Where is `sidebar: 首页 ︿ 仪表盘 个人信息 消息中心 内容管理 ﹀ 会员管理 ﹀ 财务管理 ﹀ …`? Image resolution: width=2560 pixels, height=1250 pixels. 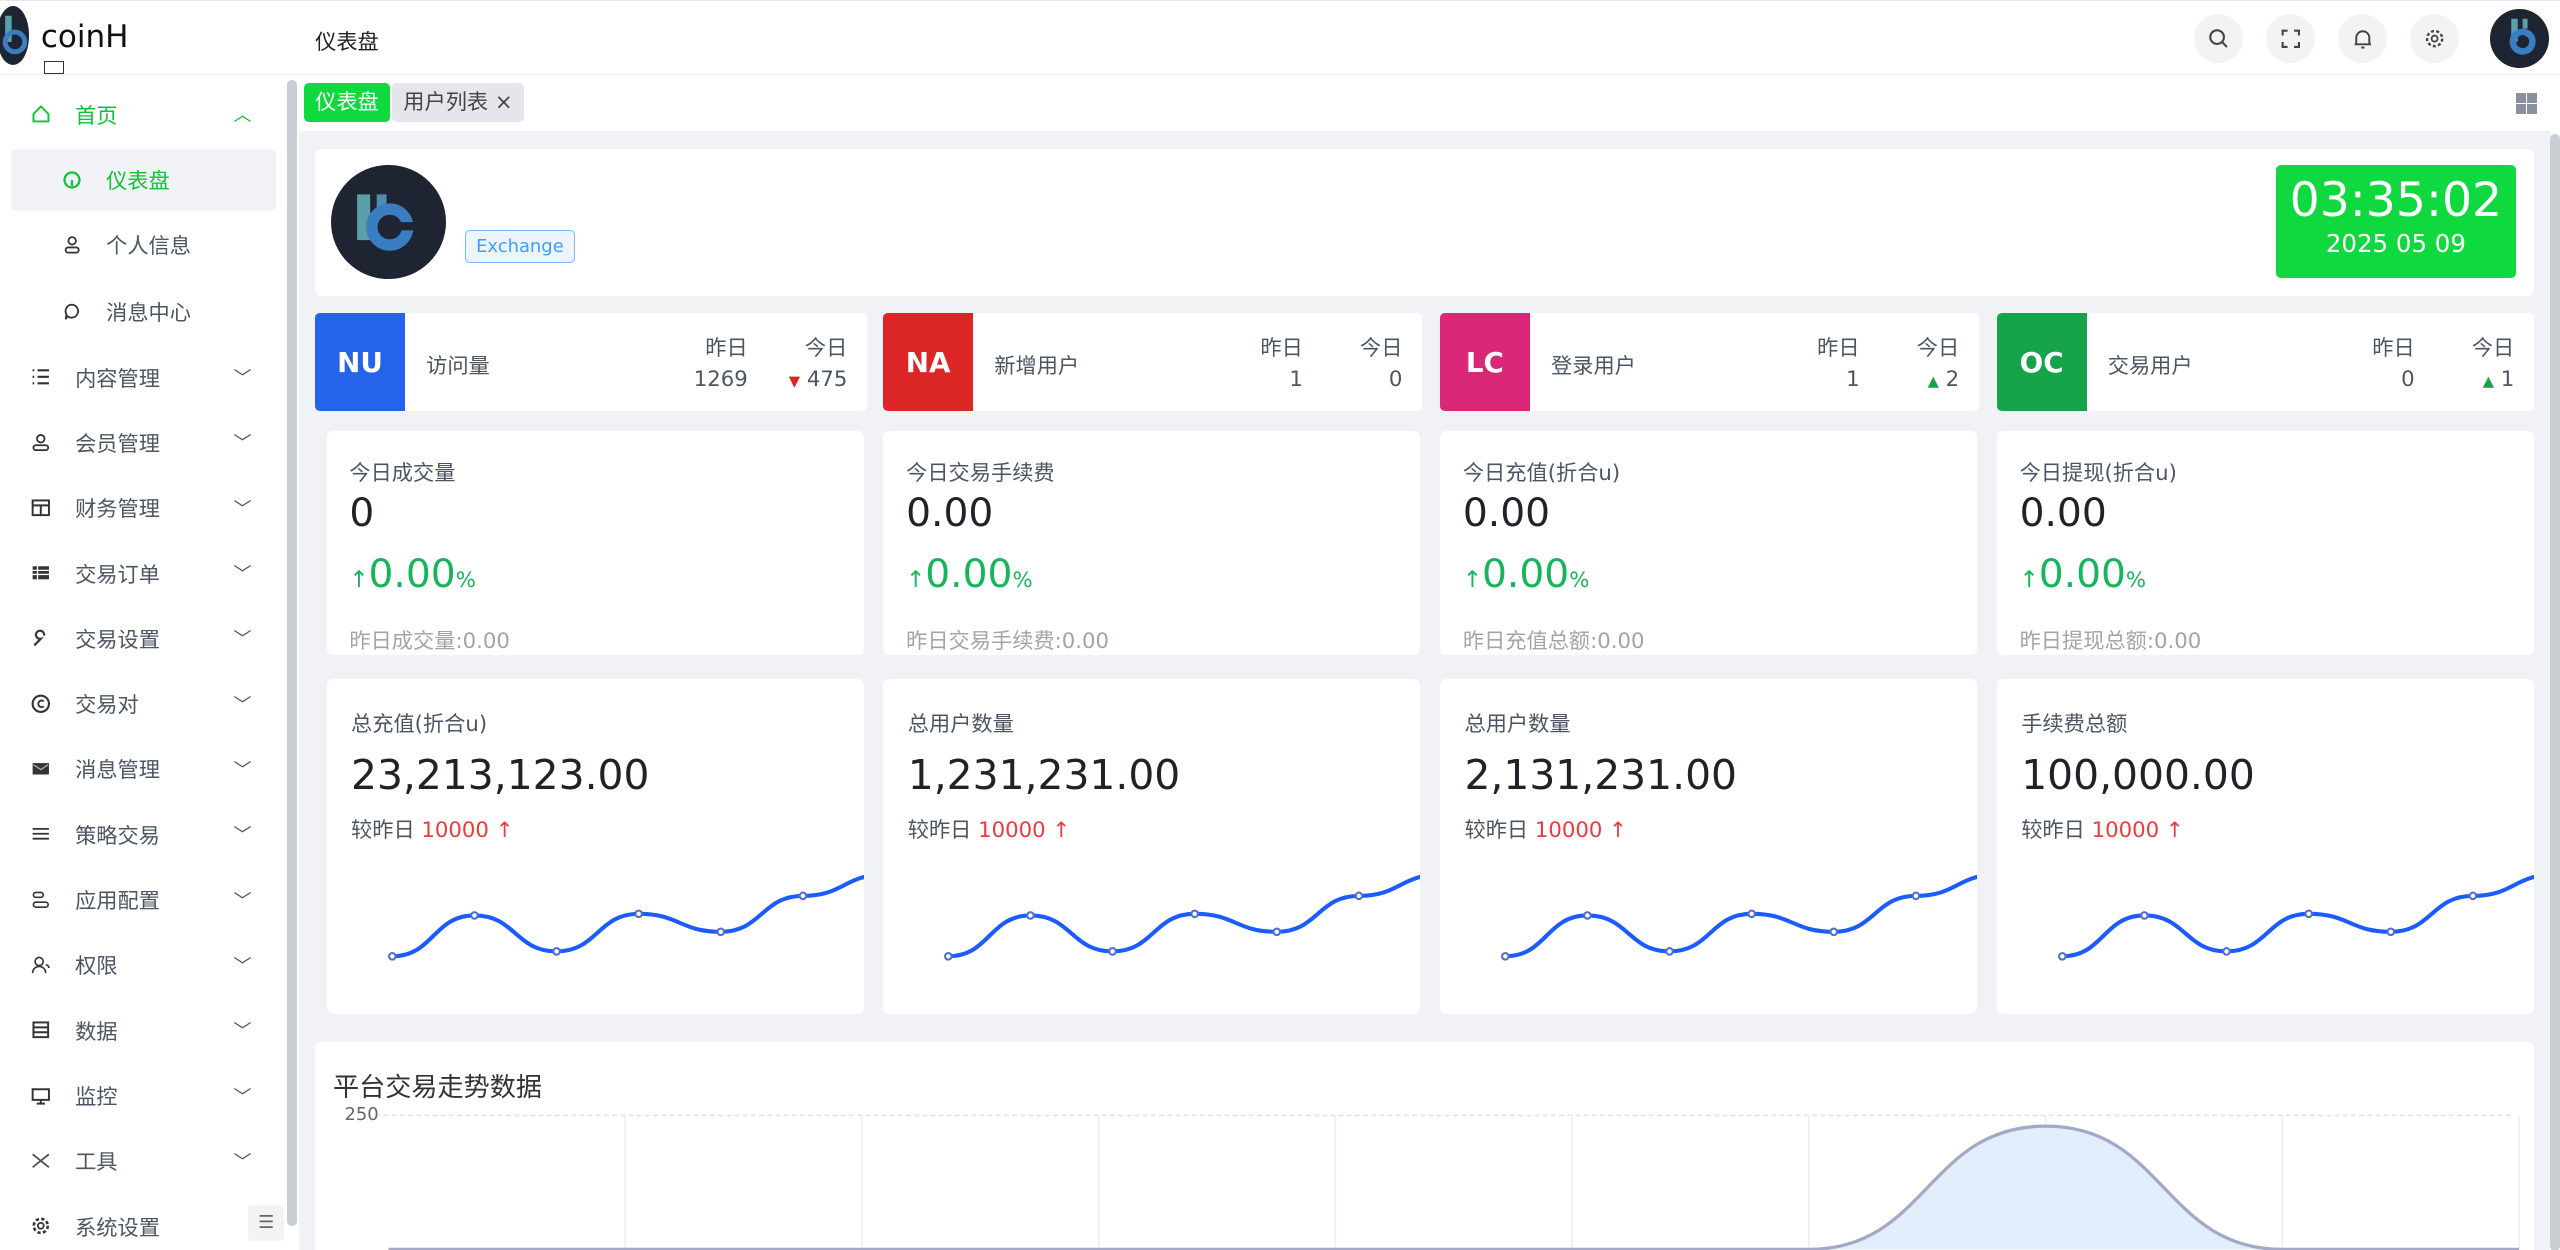 sidebar: 首页 ︿ 仪表盘 个人信息 消息中心 内容管理 ﹀ 会员管理 ﹀ 财务管理 ﹀ … is located at coordinates (143, 663).